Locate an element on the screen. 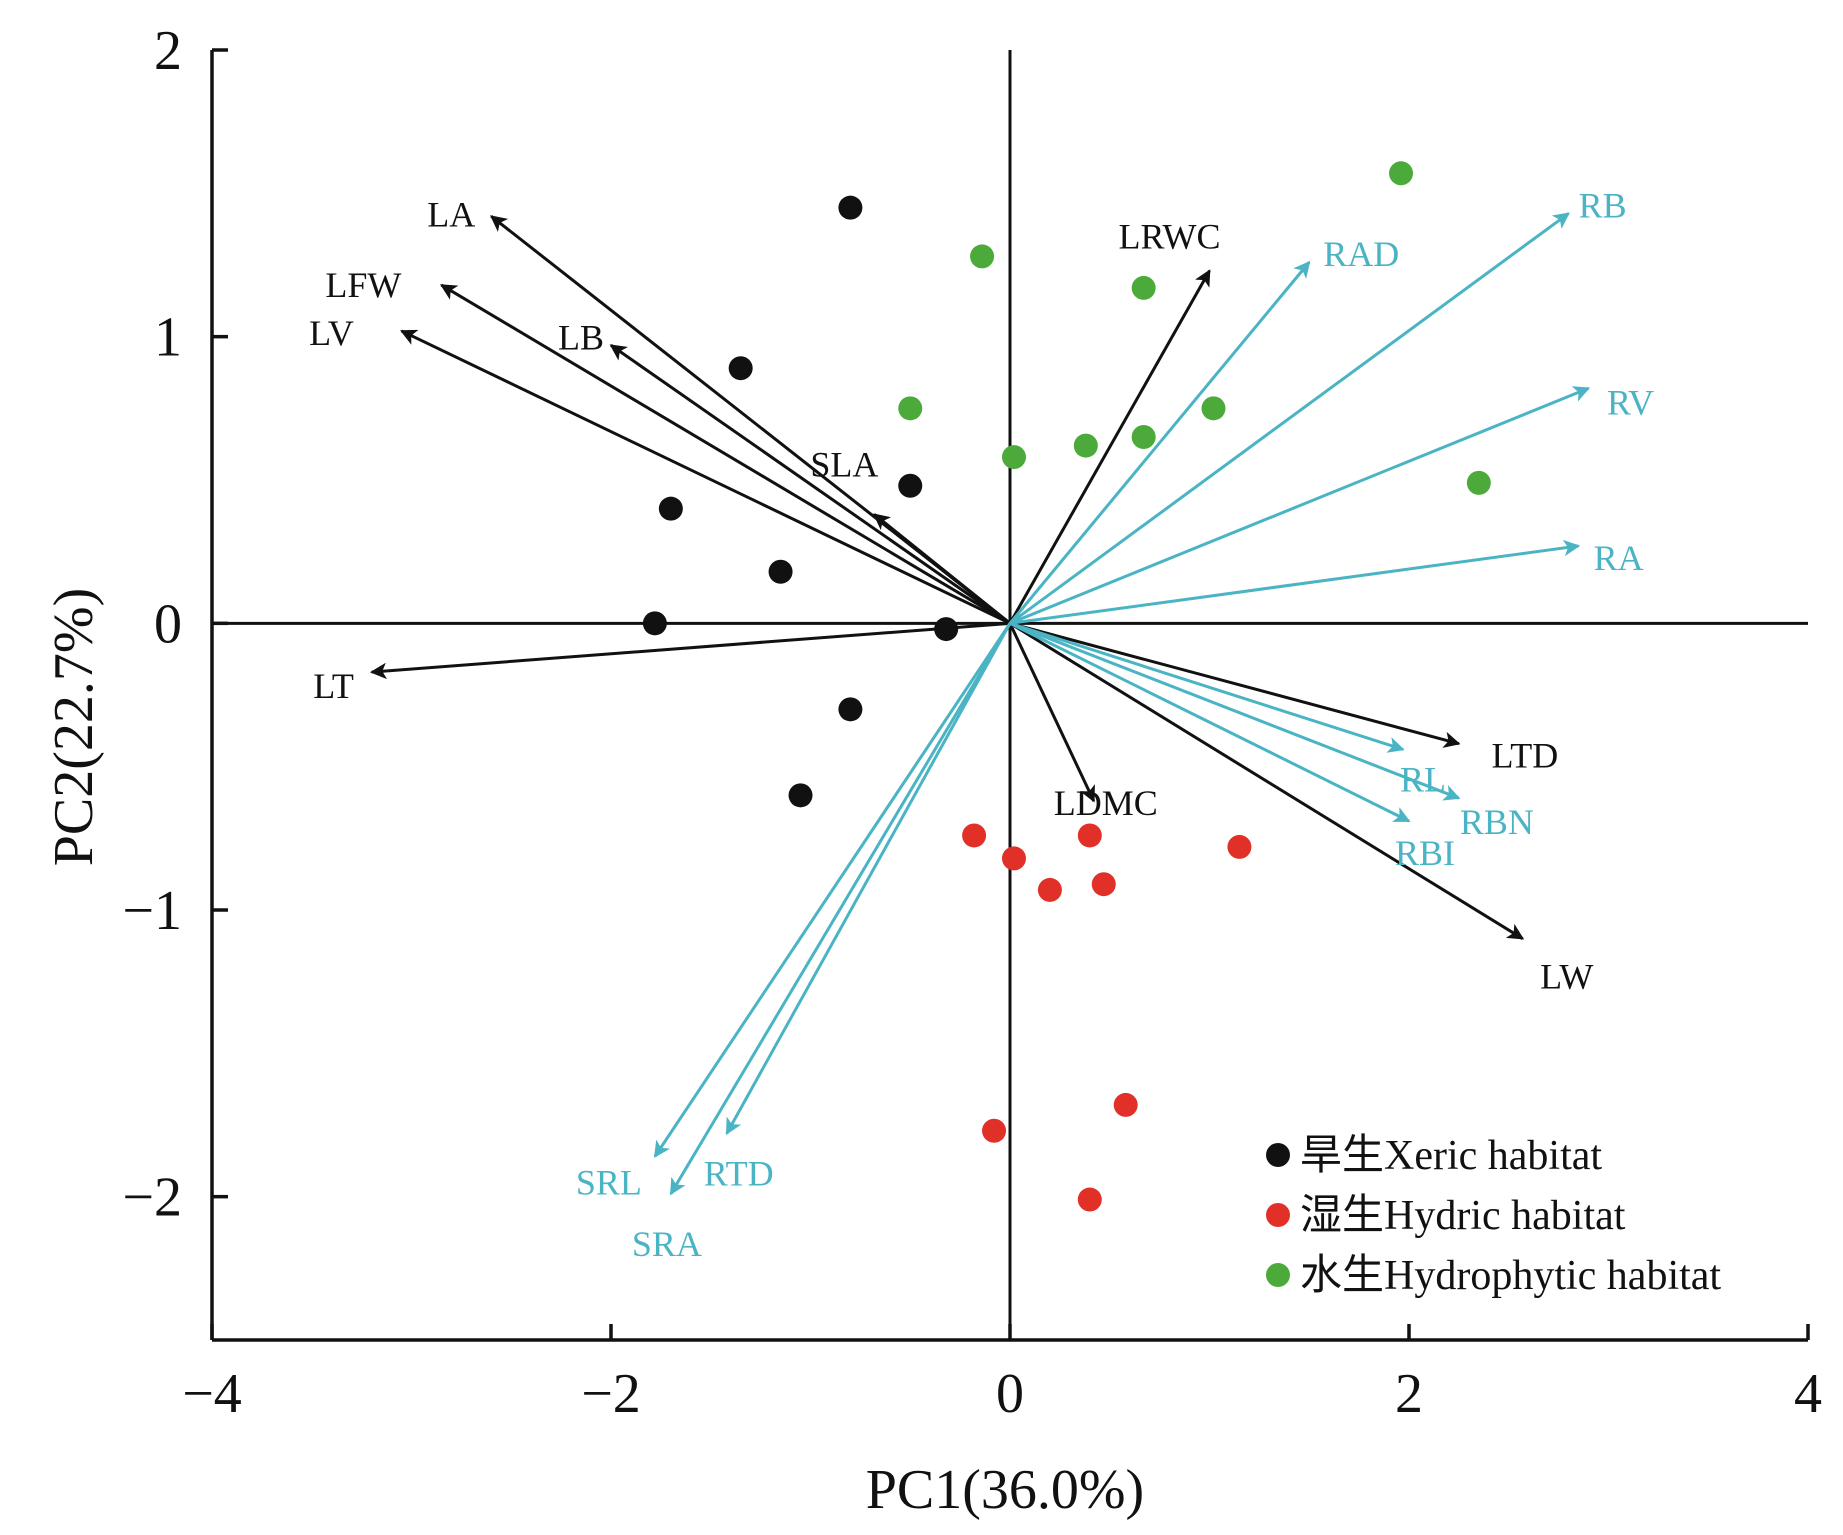 The height and width of the screenshot is (1535, 1843). vector-label-sla: SLA is located at coordinates (844, 464).